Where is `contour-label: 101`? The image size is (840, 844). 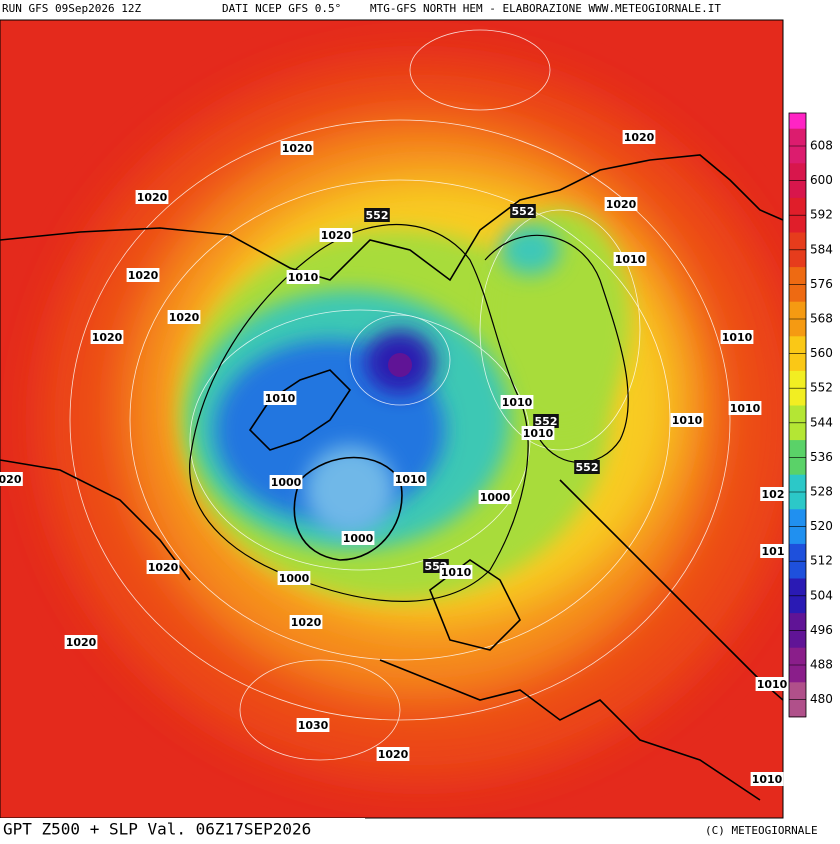
contour-label: 101 is located at coordinates (773, 551).